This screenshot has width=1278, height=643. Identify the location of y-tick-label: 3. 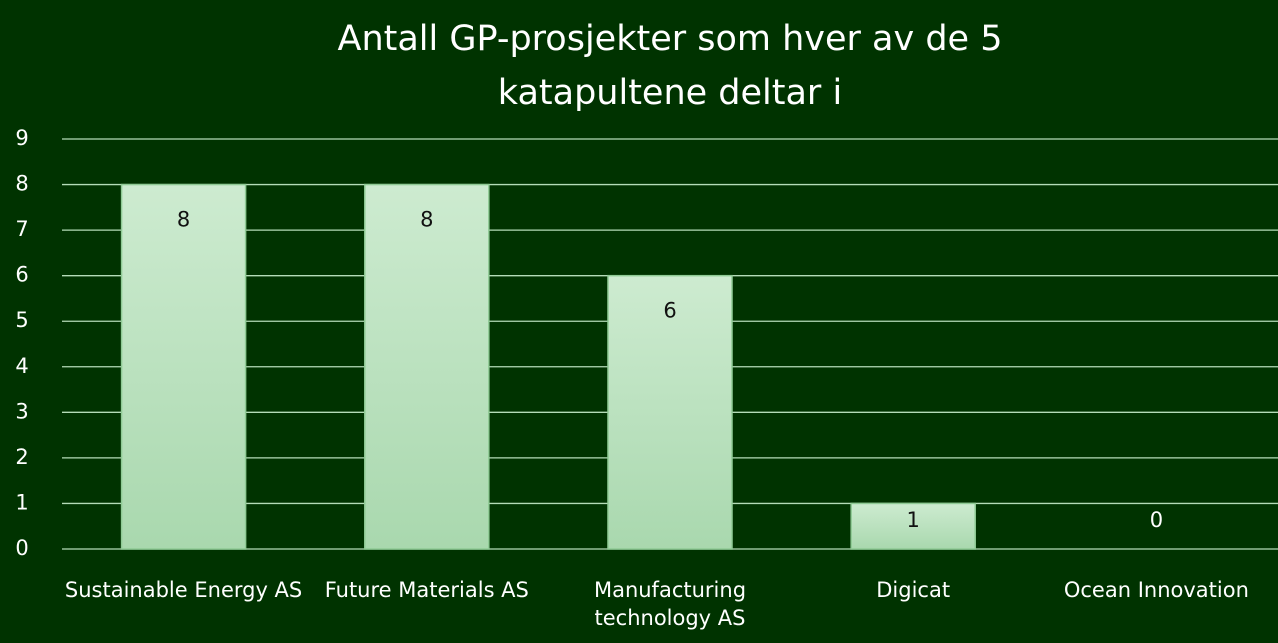
(21, 411).